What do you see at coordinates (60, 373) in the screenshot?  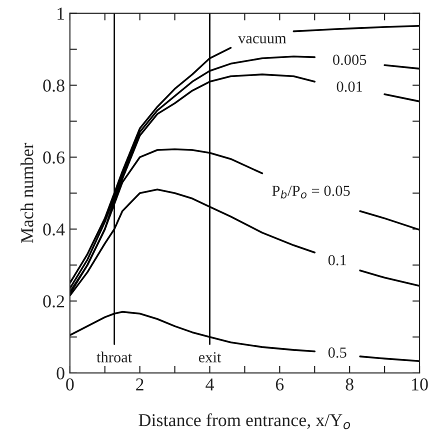 I see `y-tick-label: 0` at bounding box center [60, 373].